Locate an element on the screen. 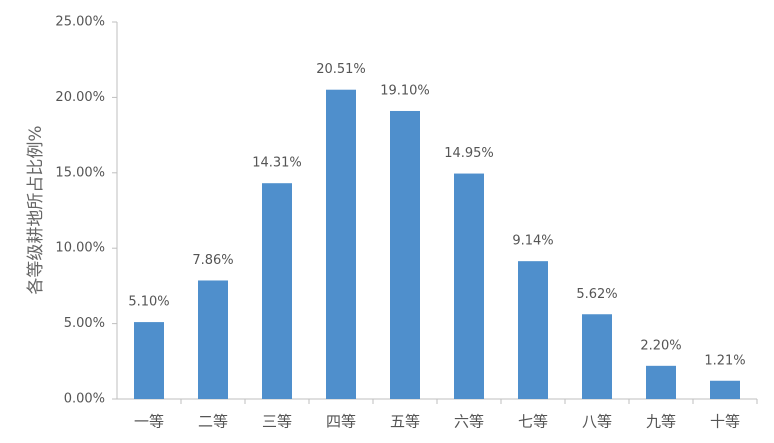  data-label: 9.14% is located at coordinates (532, 241).